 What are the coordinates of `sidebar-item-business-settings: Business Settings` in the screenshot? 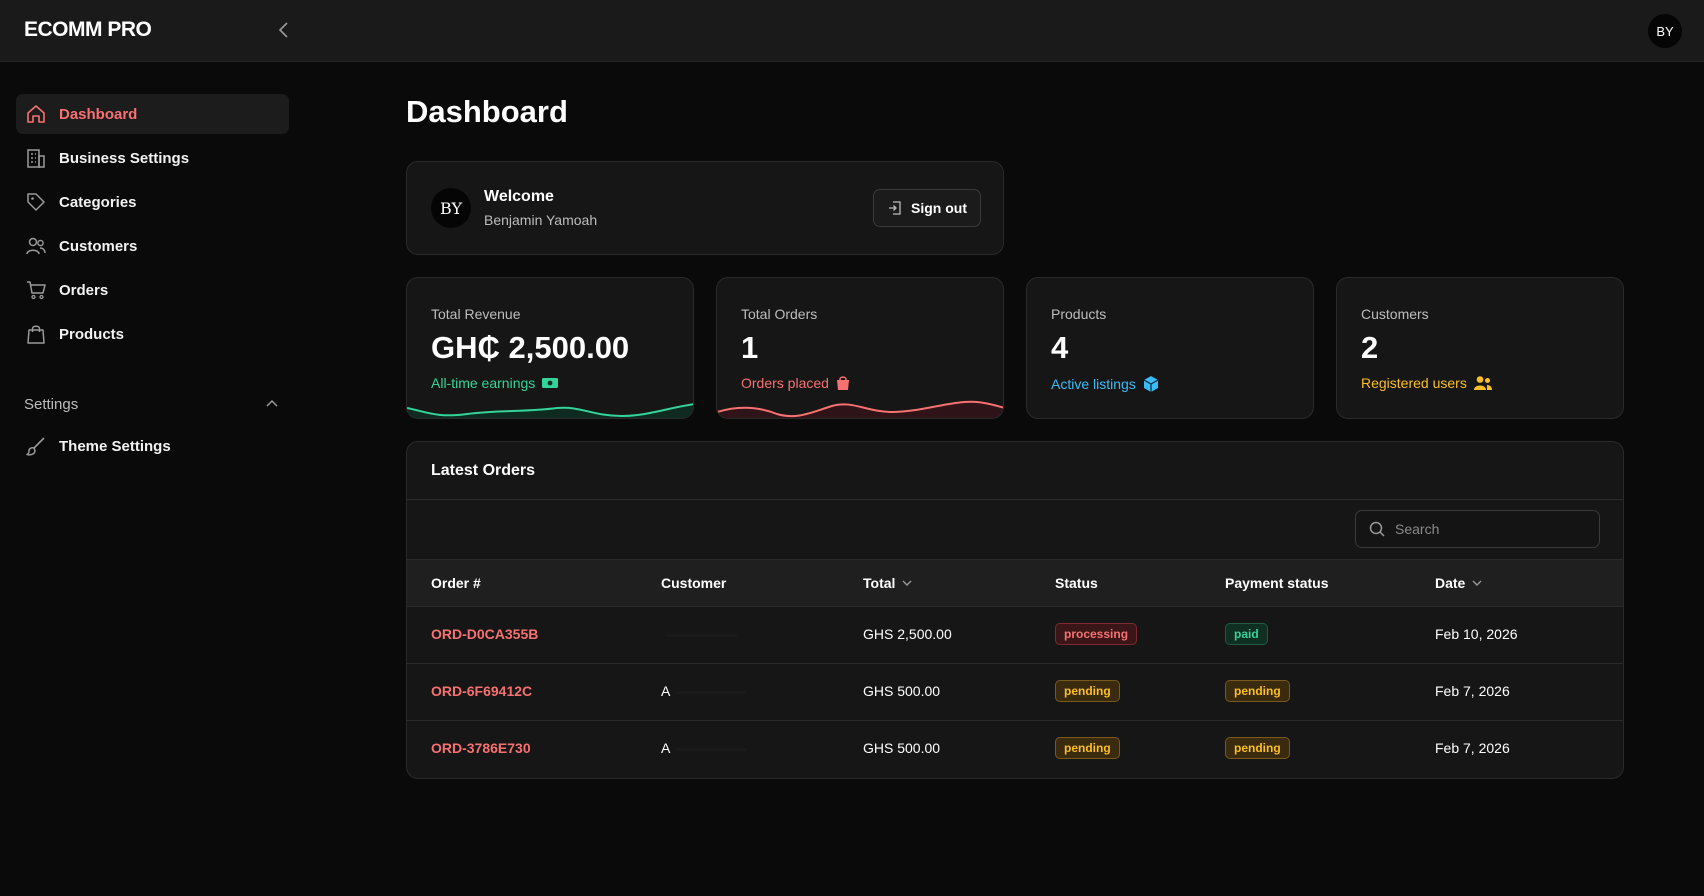 It's located at (152, 158).